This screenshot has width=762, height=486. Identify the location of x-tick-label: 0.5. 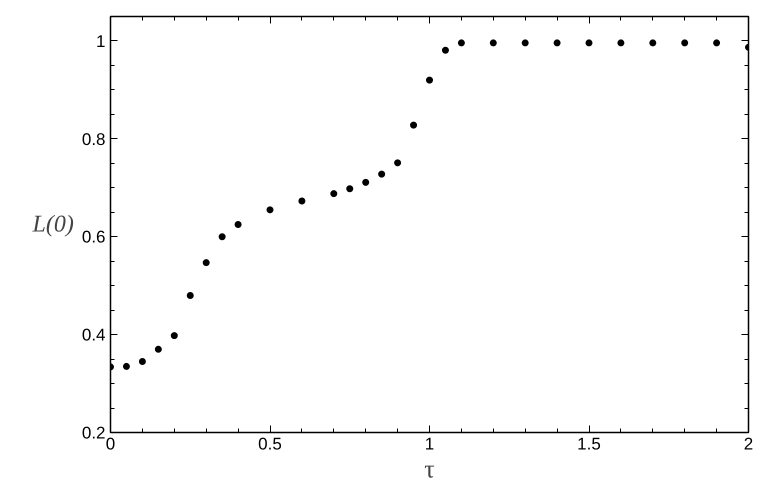
(270, 444).